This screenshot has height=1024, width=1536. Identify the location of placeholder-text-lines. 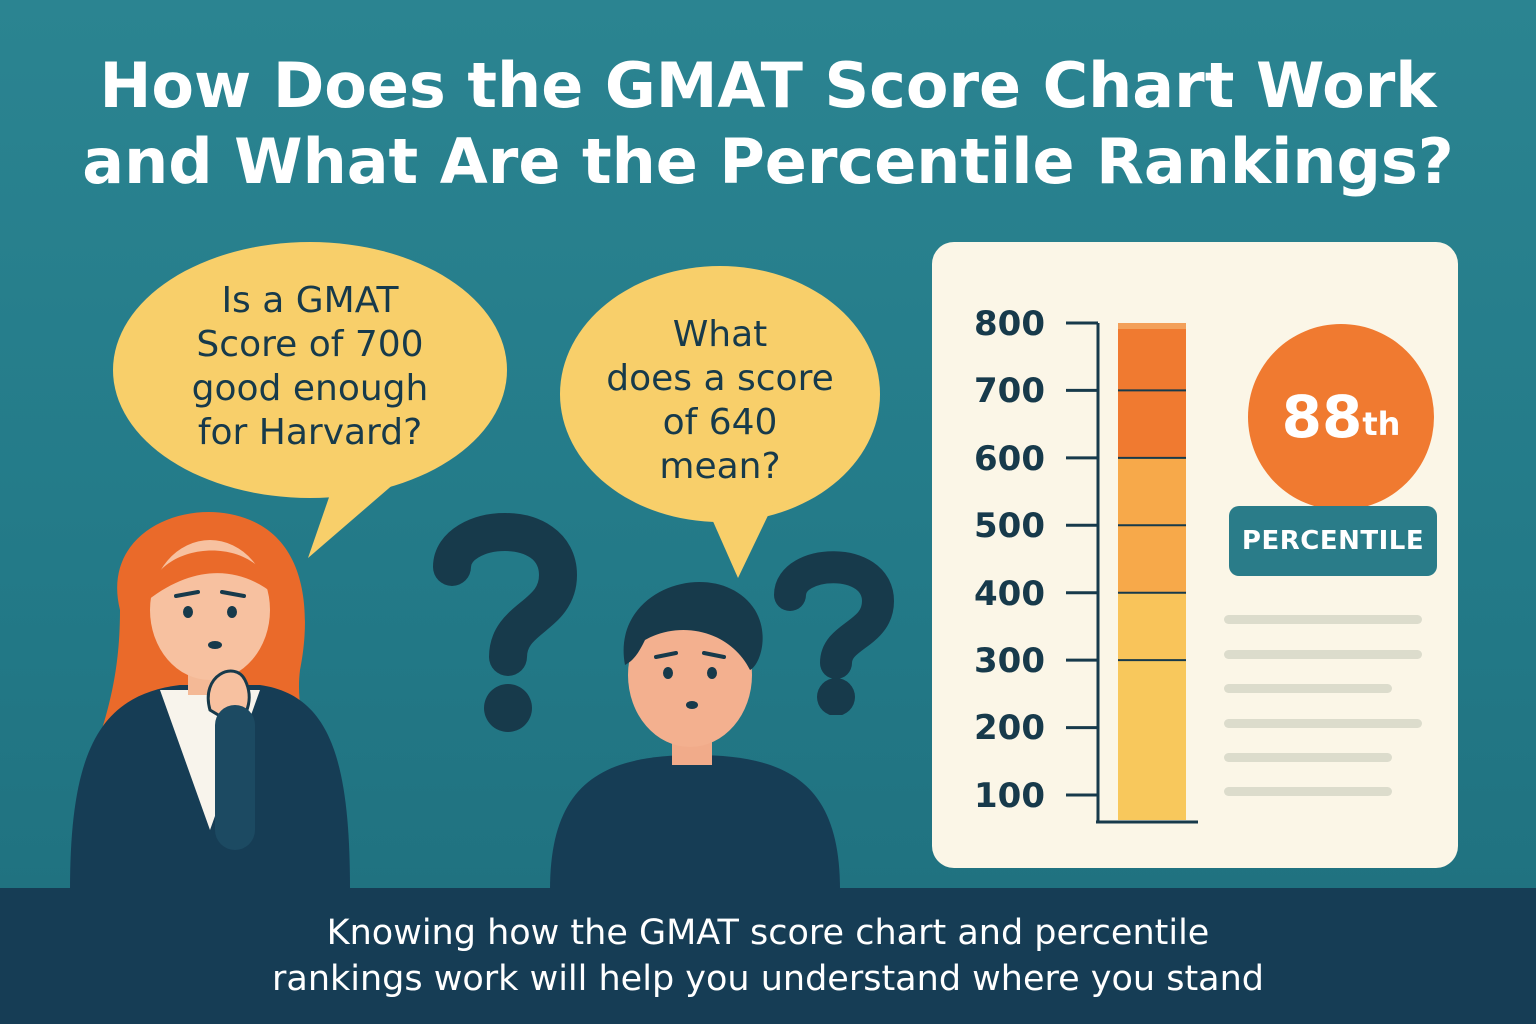
(1323, 705).